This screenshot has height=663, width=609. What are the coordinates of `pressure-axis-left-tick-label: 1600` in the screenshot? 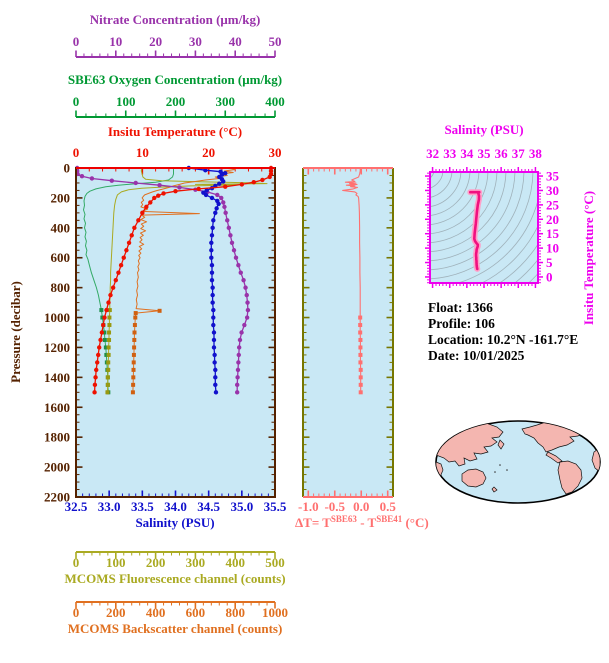 It's located at (57, 407).